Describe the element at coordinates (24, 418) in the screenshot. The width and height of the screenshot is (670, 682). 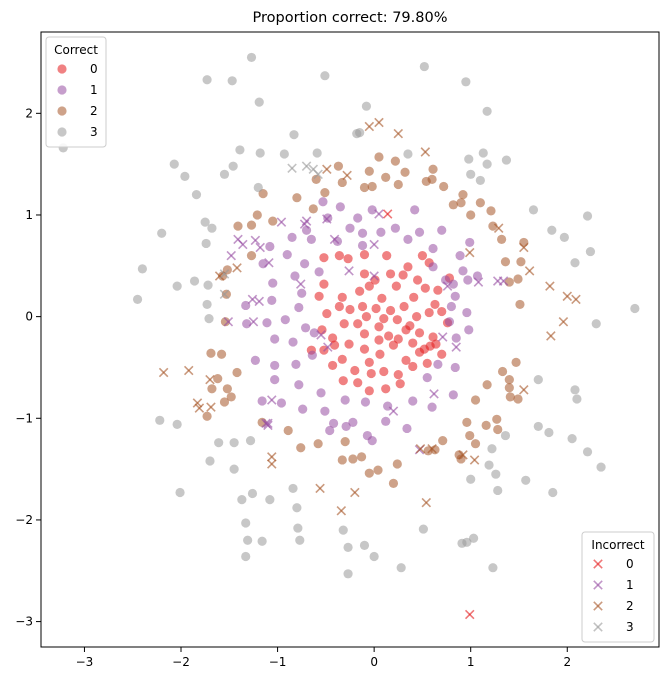
I see `y-tick-label: −1` at that location.